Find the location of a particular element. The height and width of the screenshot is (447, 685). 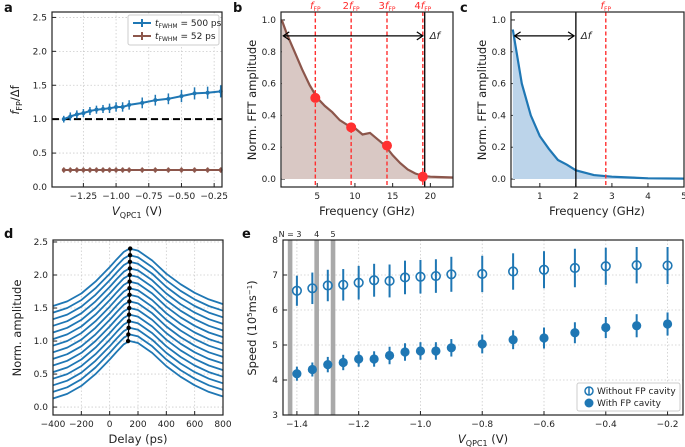

y-tick-label: 0.2 is located at coordinates (269, 148).